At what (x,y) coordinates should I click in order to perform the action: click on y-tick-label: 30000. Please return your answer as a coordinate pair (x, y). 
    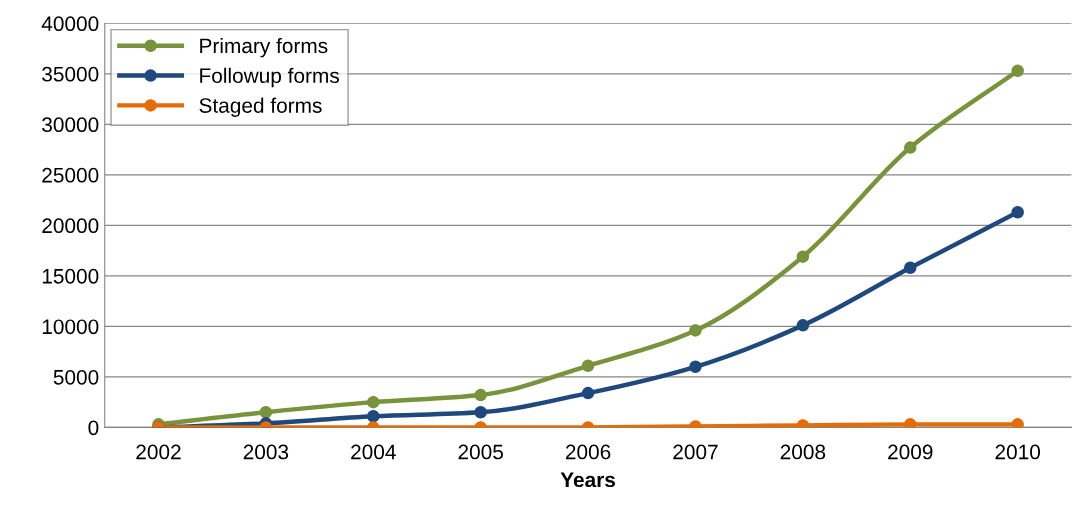
    Looking at the image, I should click on (70, 125).